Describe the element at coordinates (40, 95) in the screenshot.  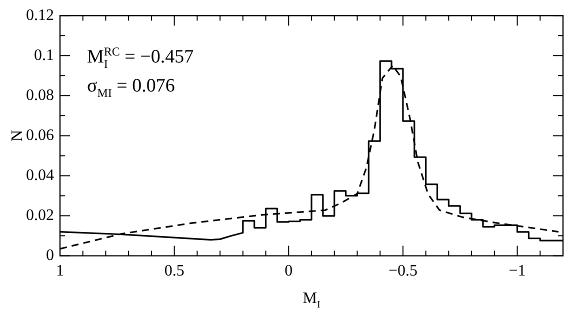
I see `y-tick-label: 0.08` at that location.